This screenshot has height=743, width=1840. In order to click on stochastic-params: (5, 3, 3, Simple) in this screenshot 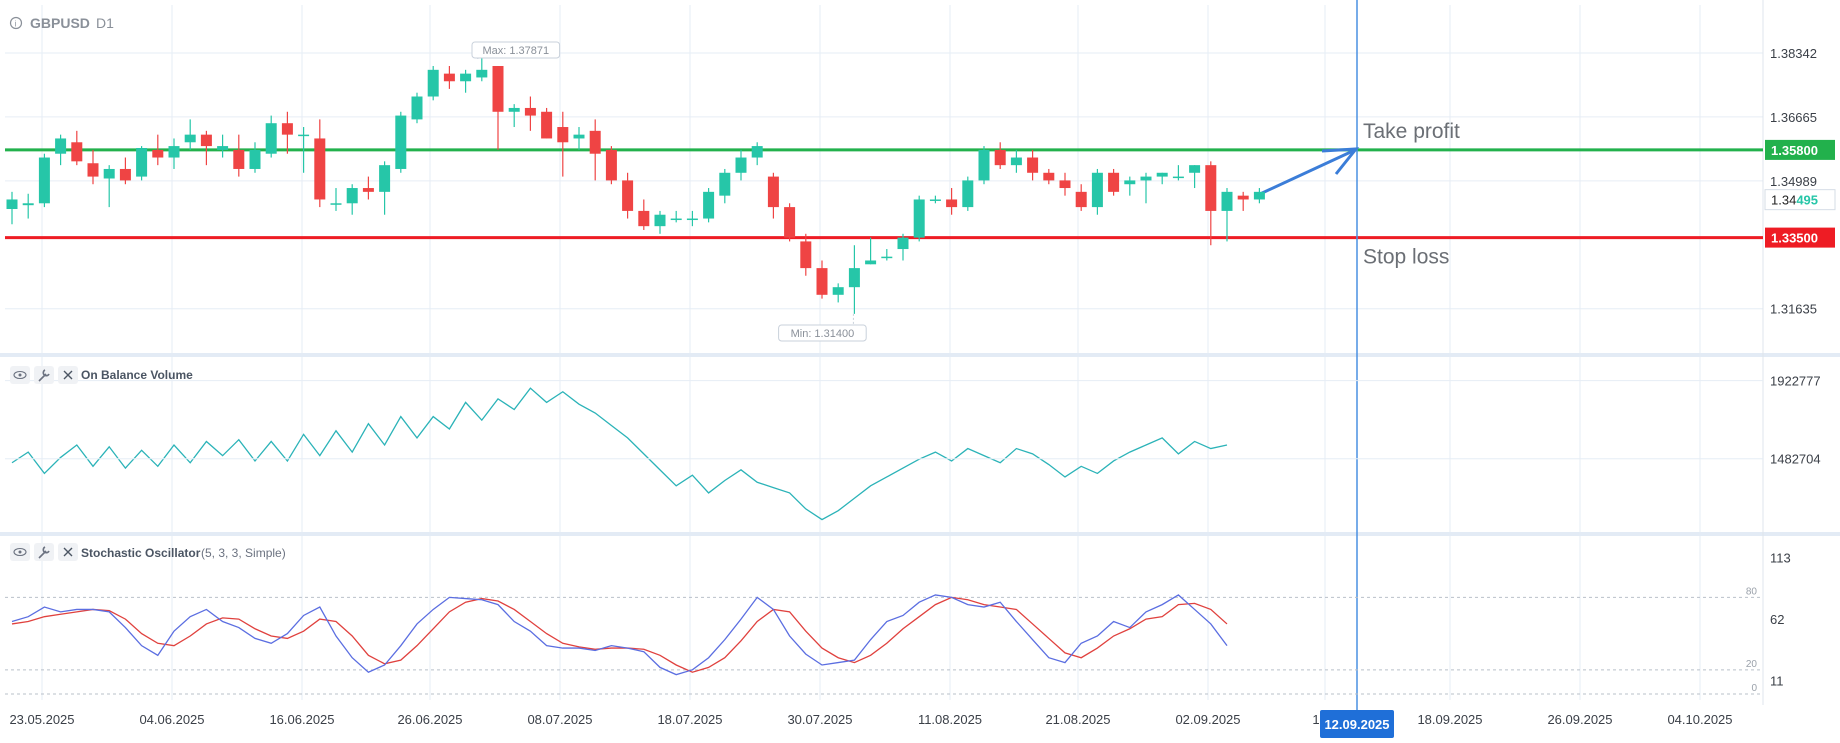, I will do `click(243, 553)`.